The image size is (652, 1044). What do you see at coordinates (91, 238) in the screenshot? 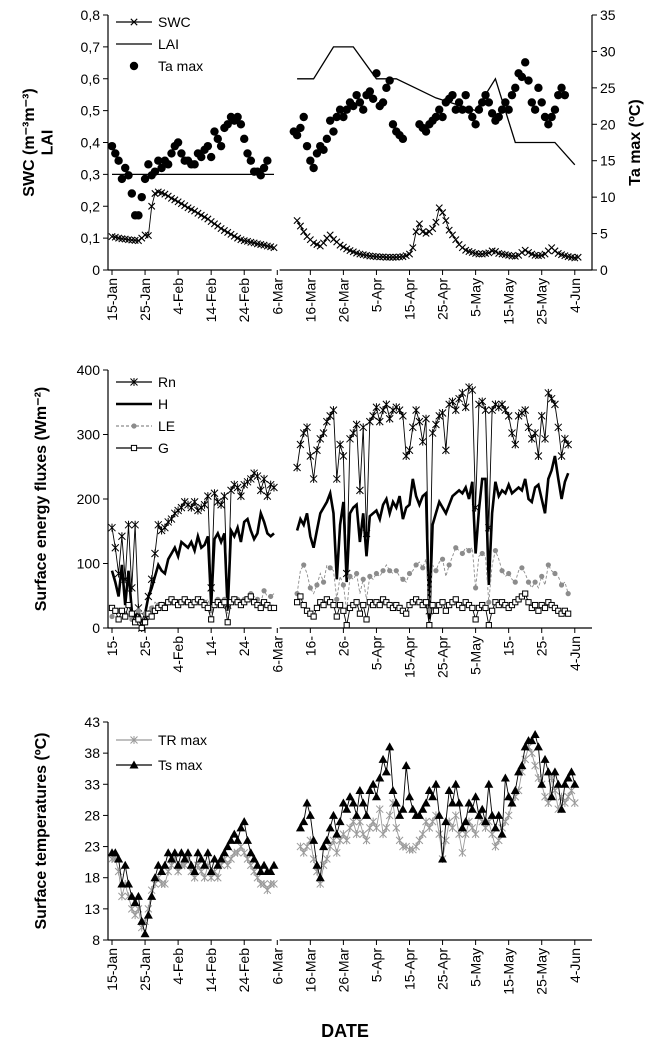
I see `y-tick-label: 0,1` at bounding box center [91, 238].